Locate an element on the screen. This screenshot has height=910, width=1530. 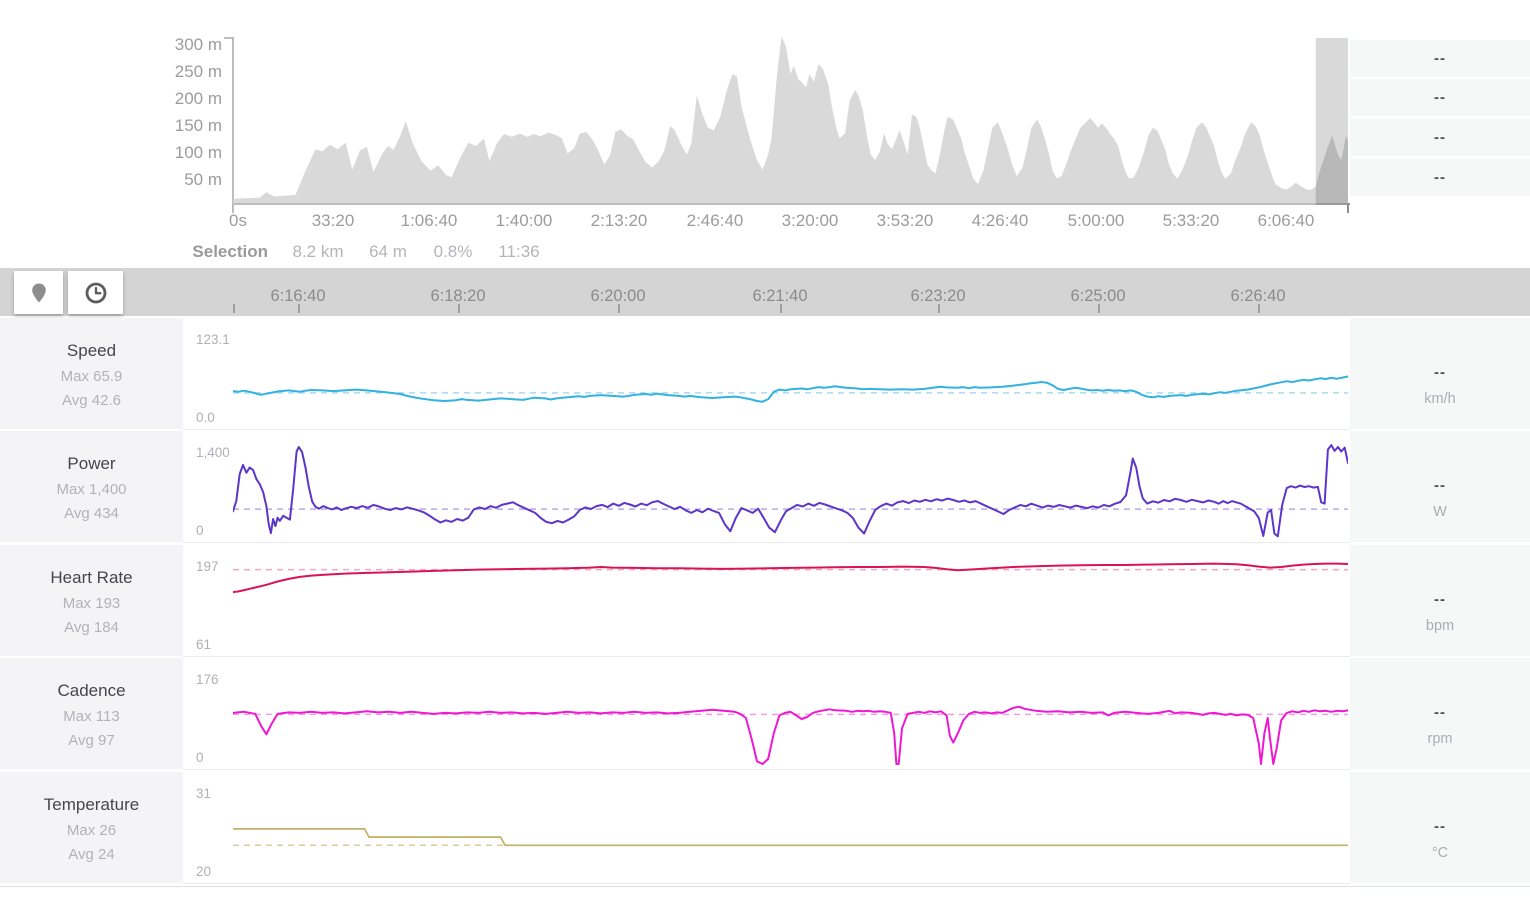
metric-panel-power: Power Max 1,400 Avg 434 is located at coordinates (91, 486).